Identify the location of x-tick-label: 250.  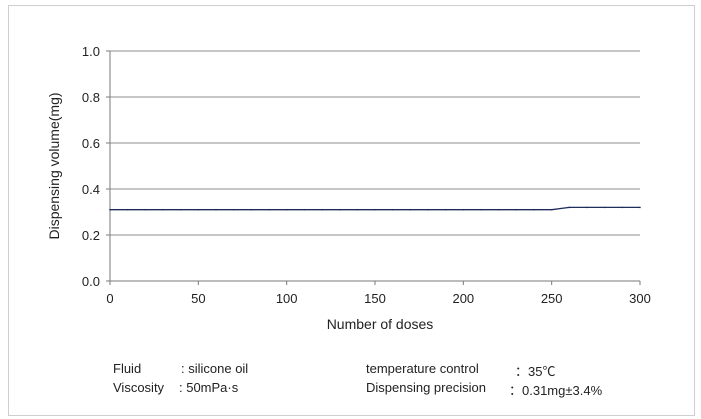
(552, 298).